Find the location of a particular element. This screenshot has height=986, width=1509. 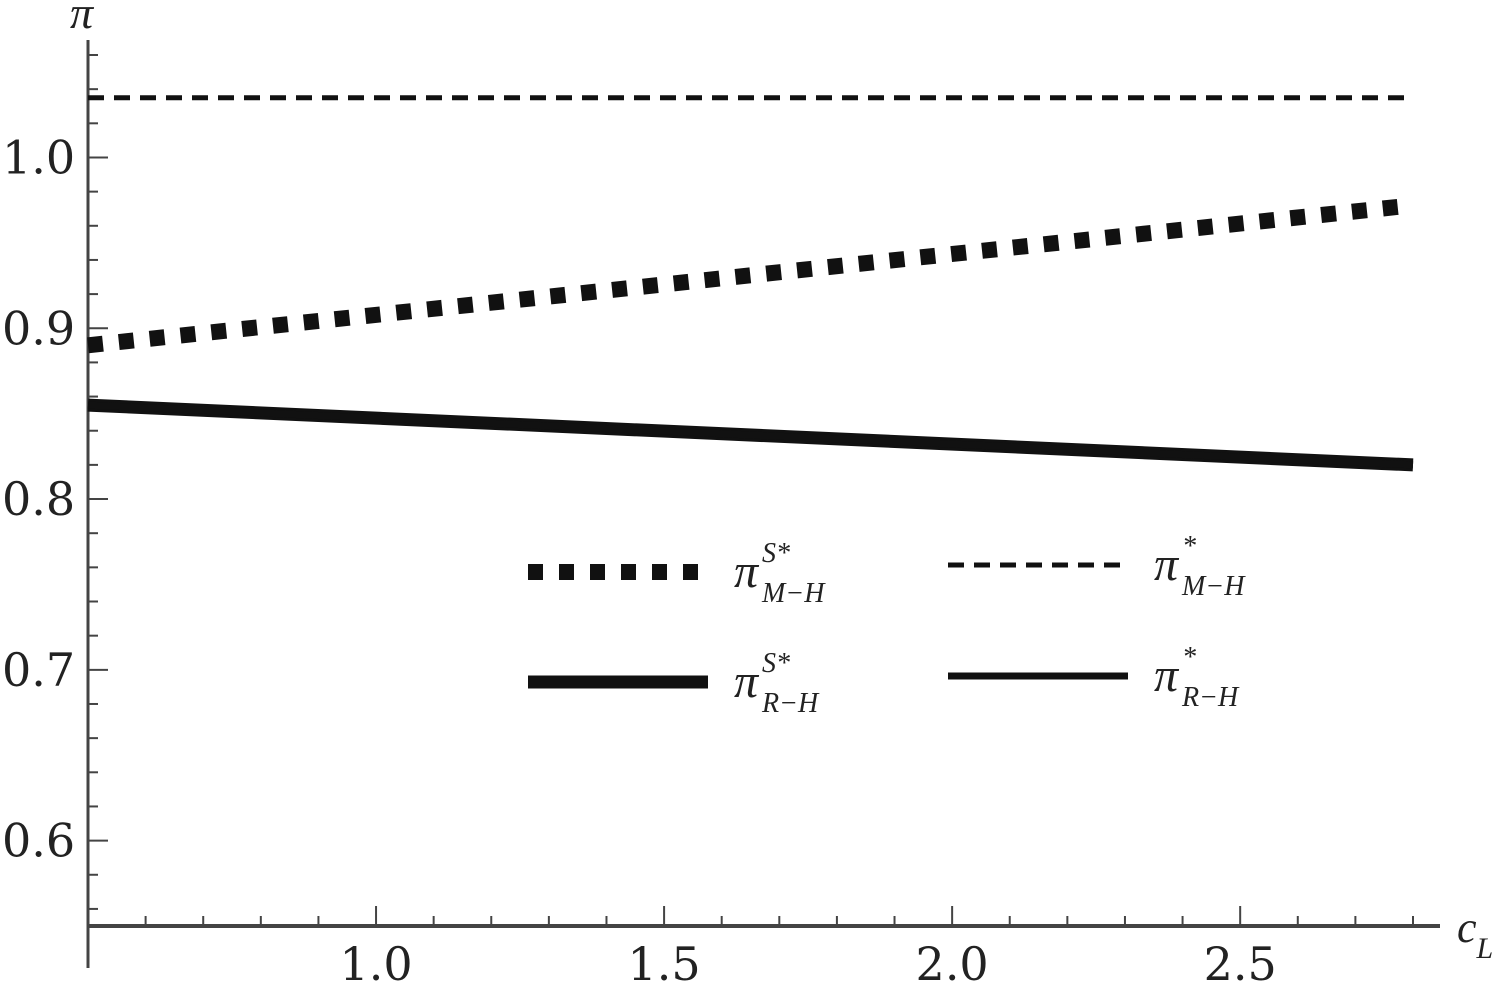

legend-label-sub-pi_mh: M−H is located at coordinates (1213, 586).